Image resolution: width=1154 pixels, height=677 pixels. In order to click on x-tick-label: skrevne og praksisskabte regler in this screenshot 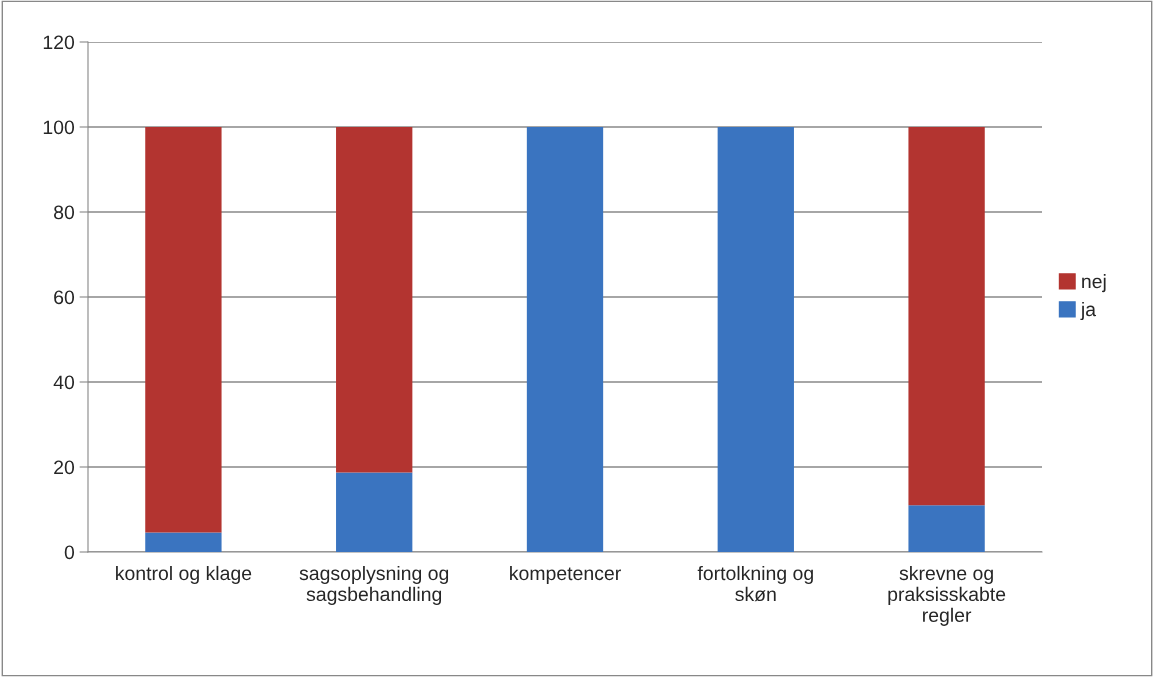, I will do `click(947, 595)`.